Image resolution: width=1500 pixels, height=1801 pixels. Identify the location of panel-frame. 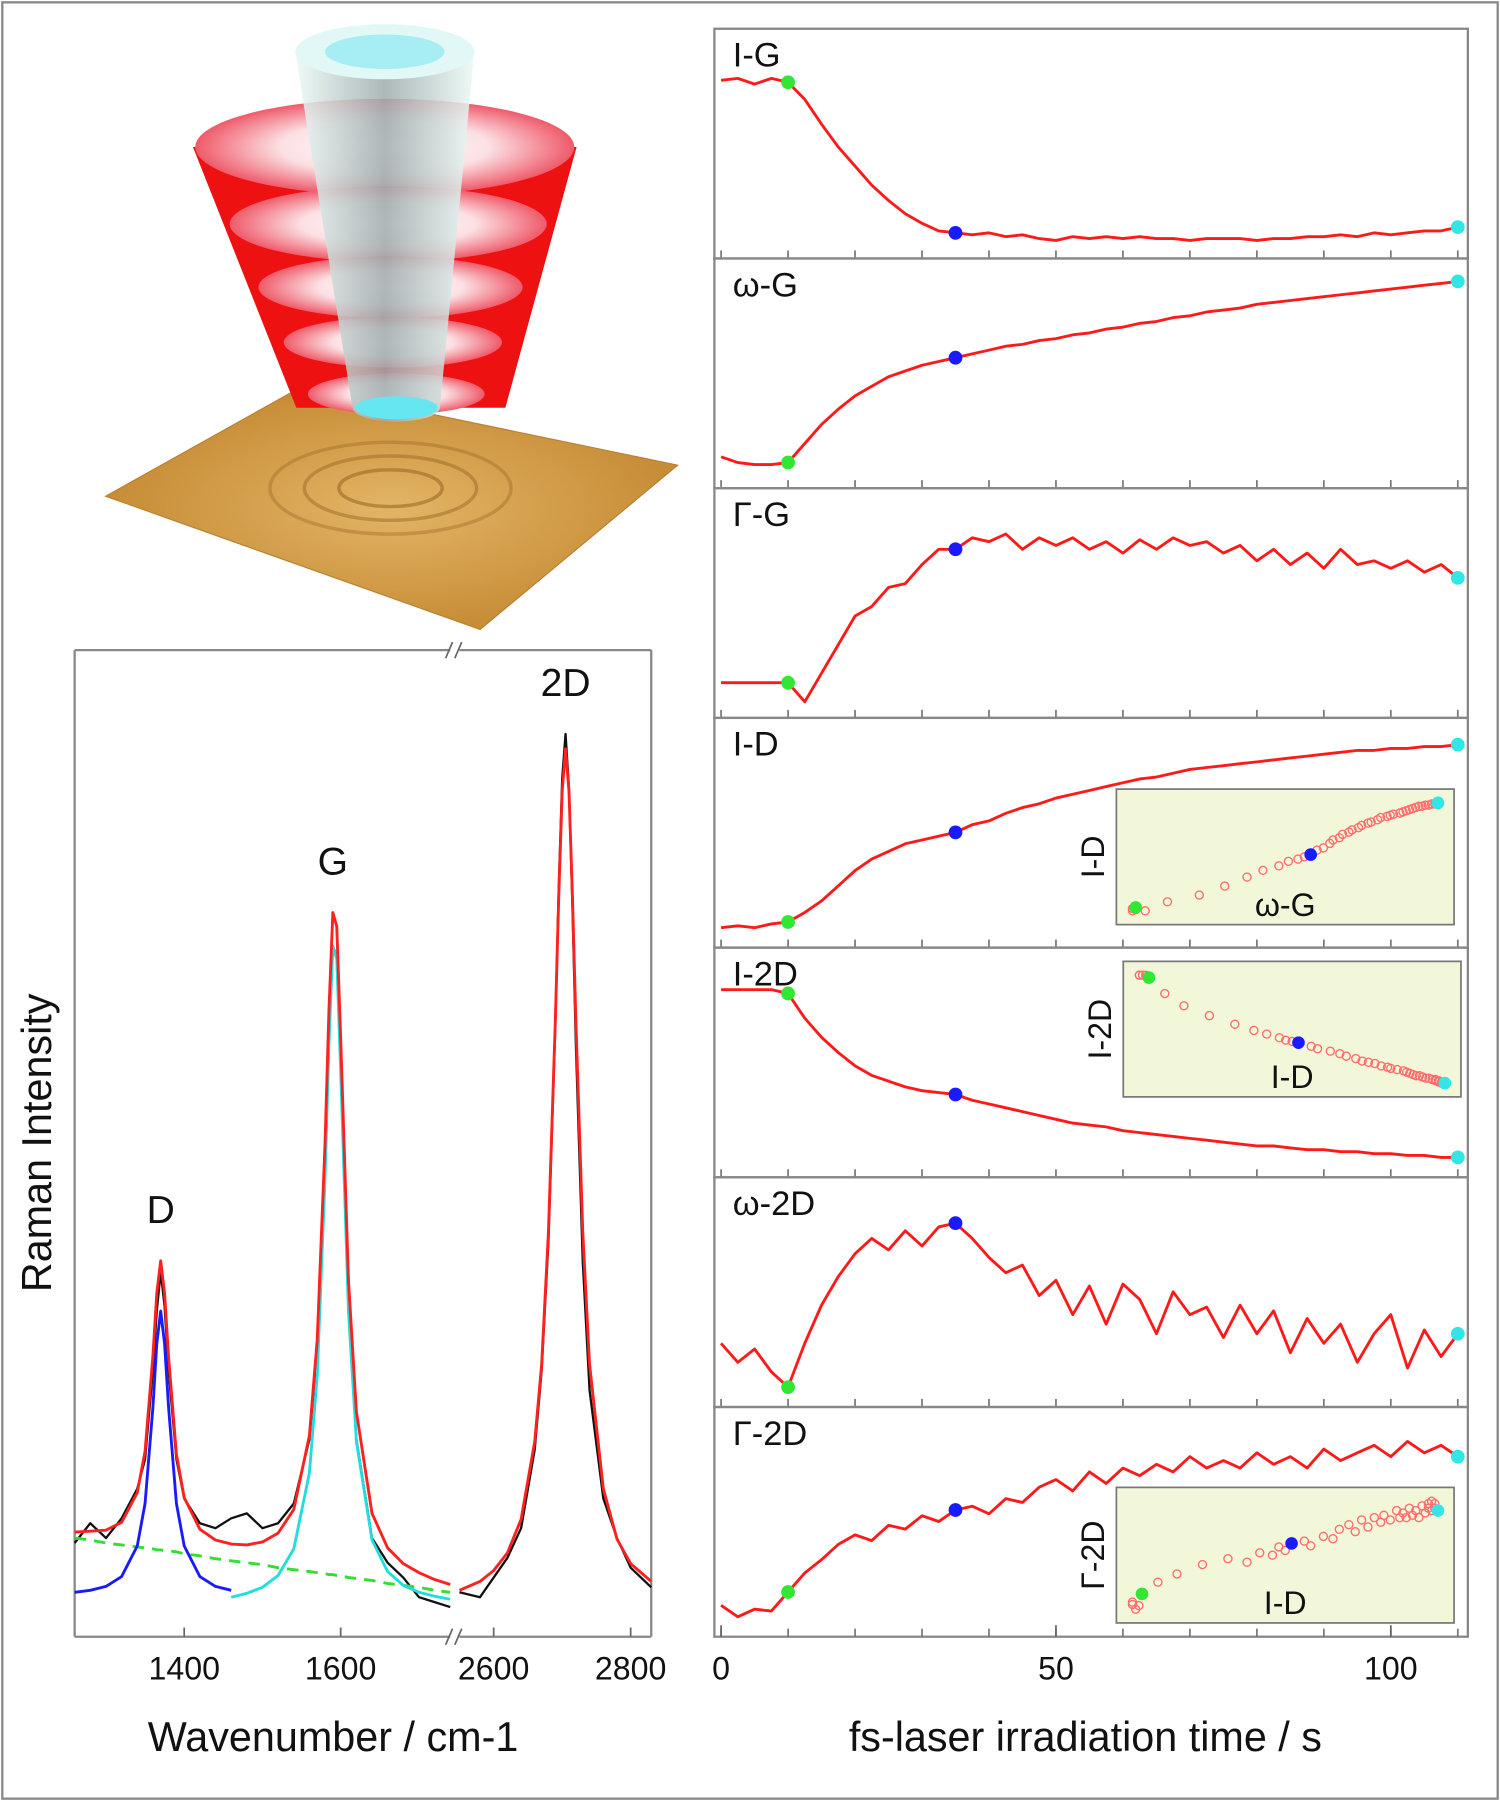
(1091, 1521).